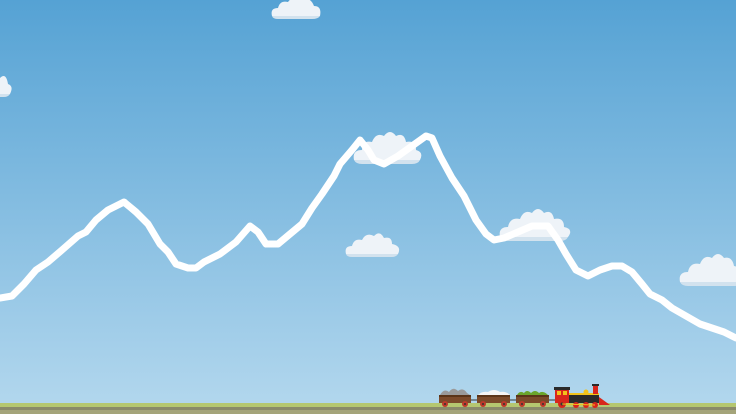  I want to click on wagon-rocks, so click(455, 397).